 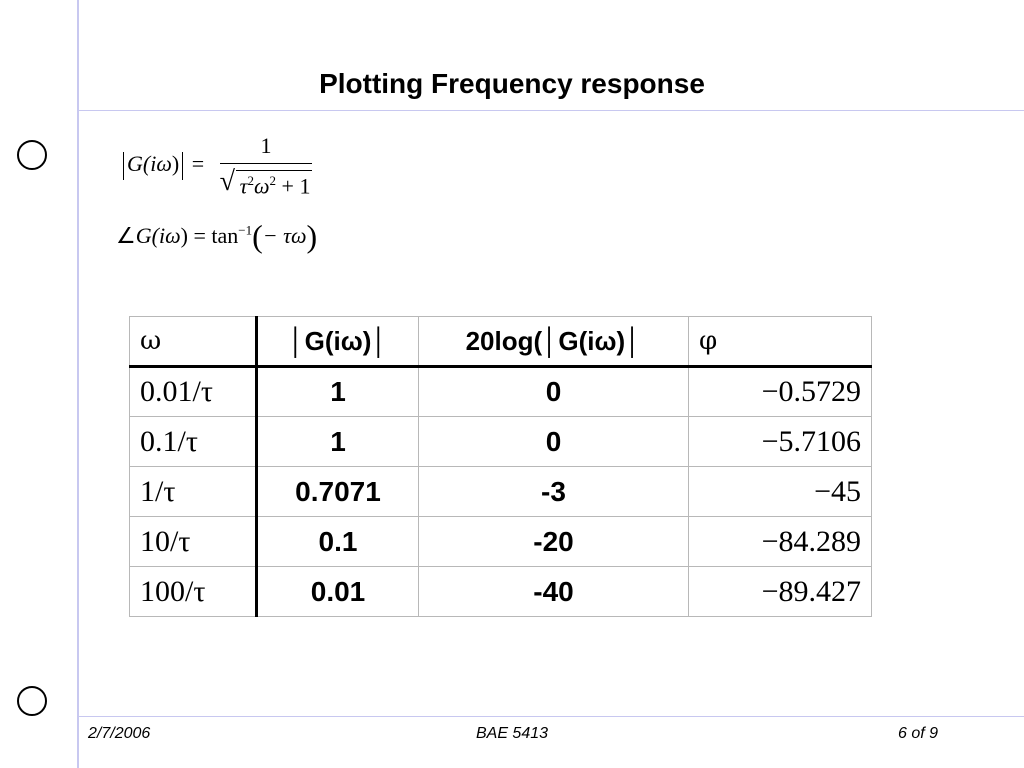 What do you see at coordinates (147, 235) in the screenshot?
I see `phase-lhs: G(` at bounding box center [147, 235].